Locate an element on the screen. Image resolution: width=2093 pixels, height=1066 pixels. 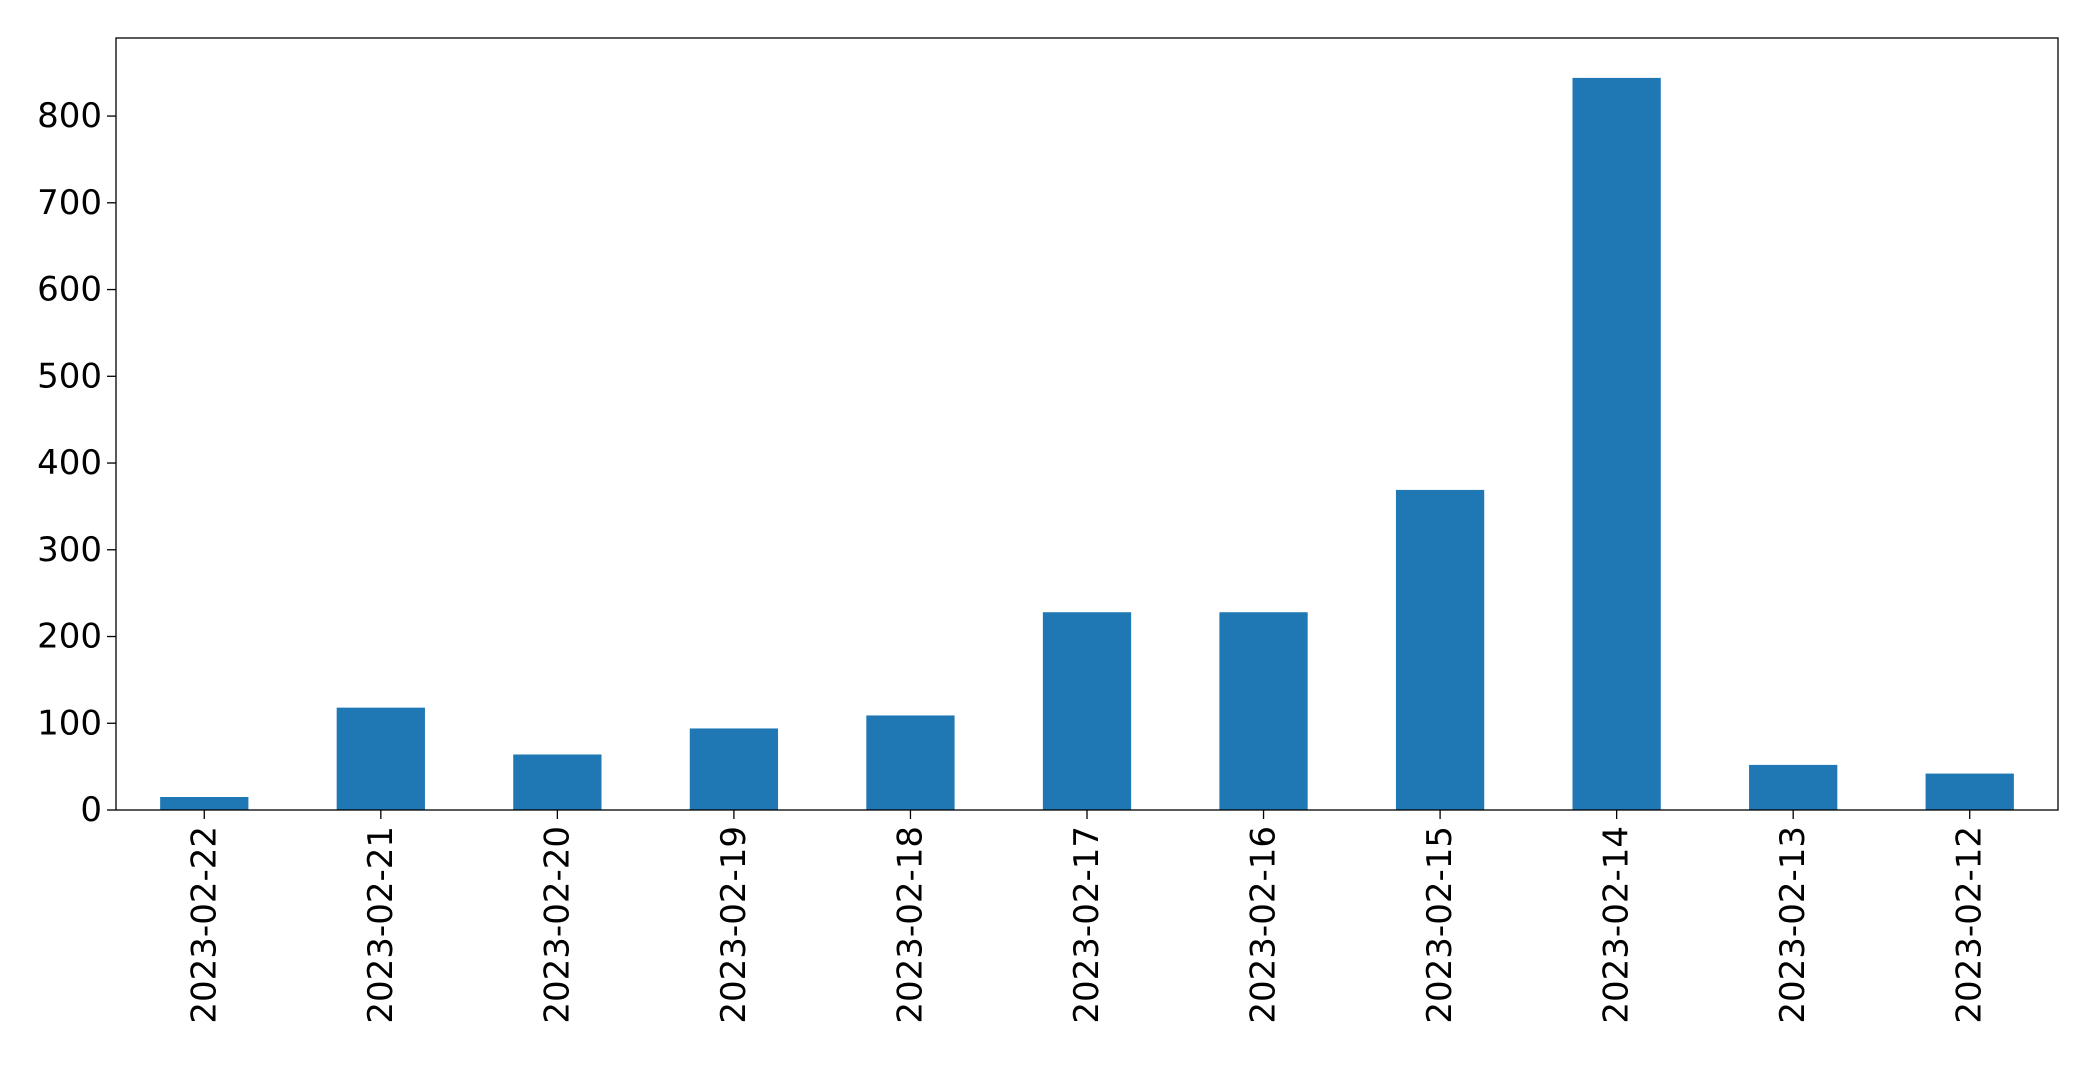
x-tick-label: 2023-02-15 is located at coordinates (1440, 925).